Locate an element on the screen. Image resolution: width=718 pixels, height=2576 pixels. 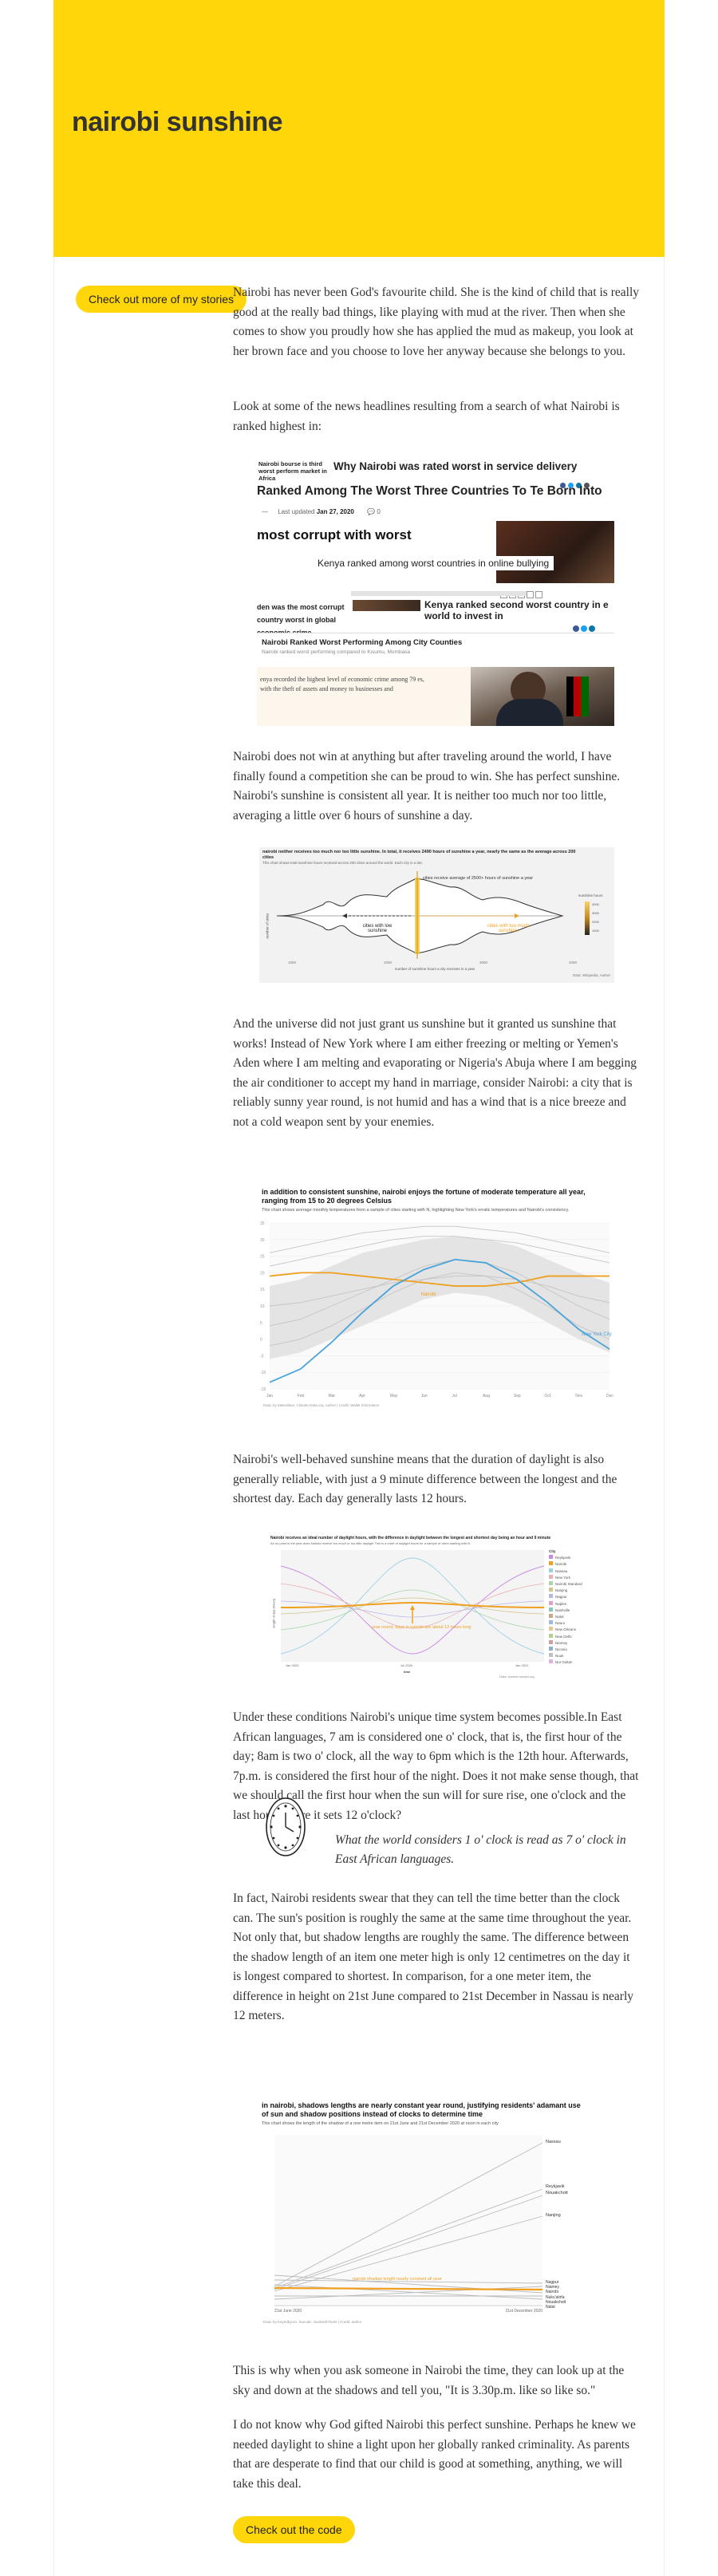
legend-item: Nauru is located at coordinates (583, 1624).